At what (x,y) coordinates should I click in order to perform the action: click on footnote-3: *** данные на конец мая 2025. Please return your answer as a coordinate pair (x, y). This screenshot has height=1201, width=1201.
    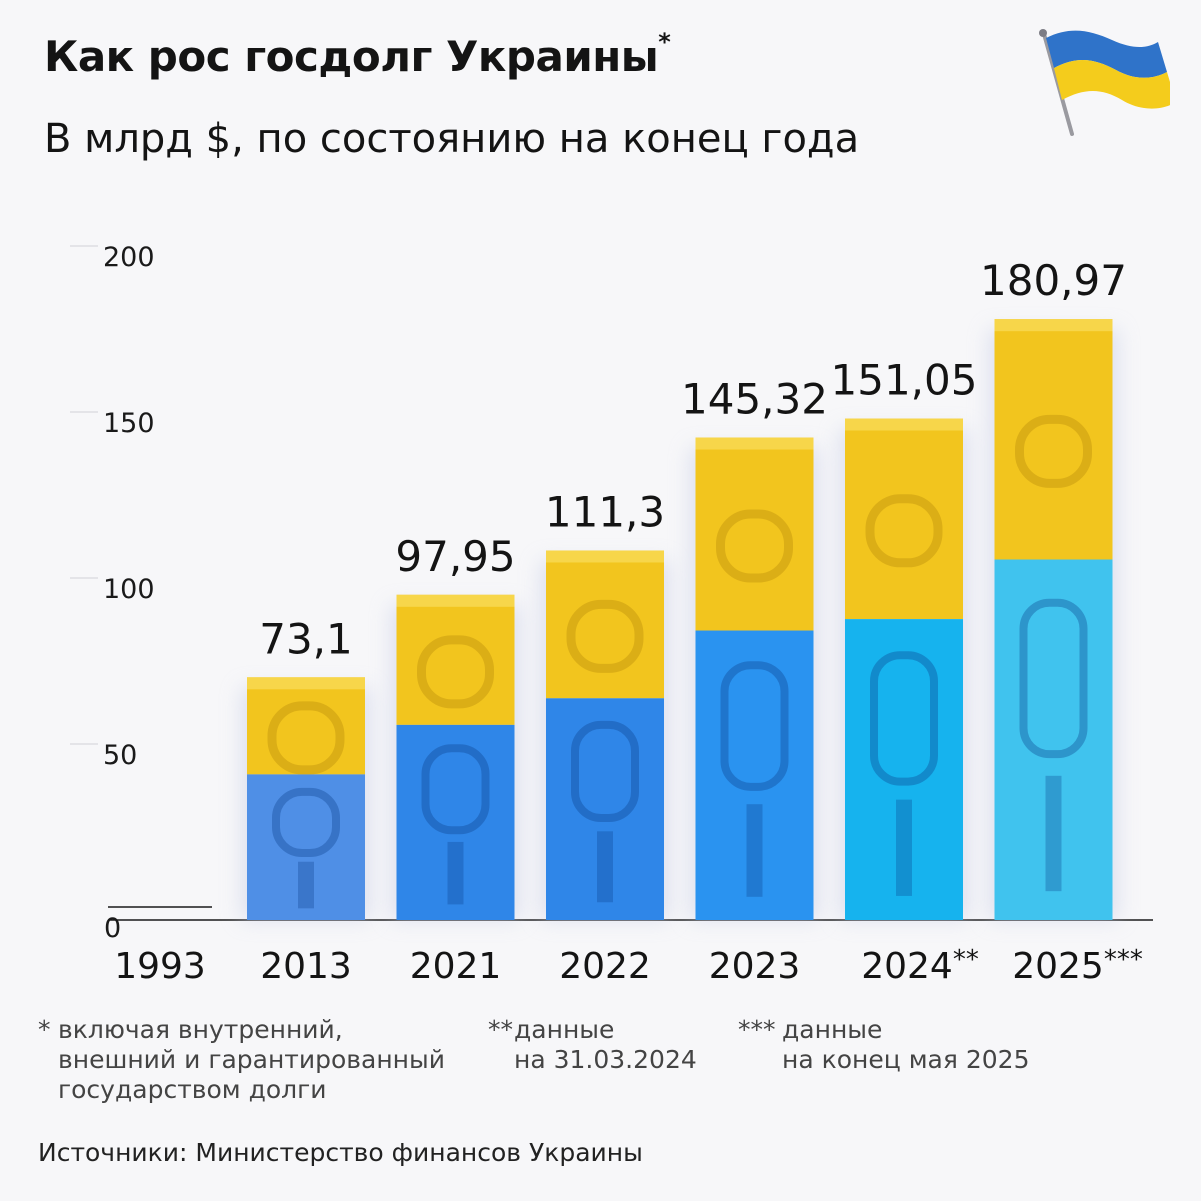
    Looking at the image, I should click on (884, 1045).